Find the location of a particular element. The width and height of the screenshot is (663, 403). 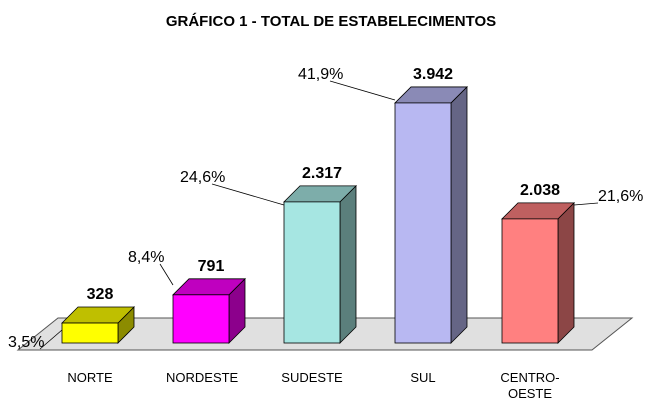

value-label: 2.317 is located at coordinates (322, 173).